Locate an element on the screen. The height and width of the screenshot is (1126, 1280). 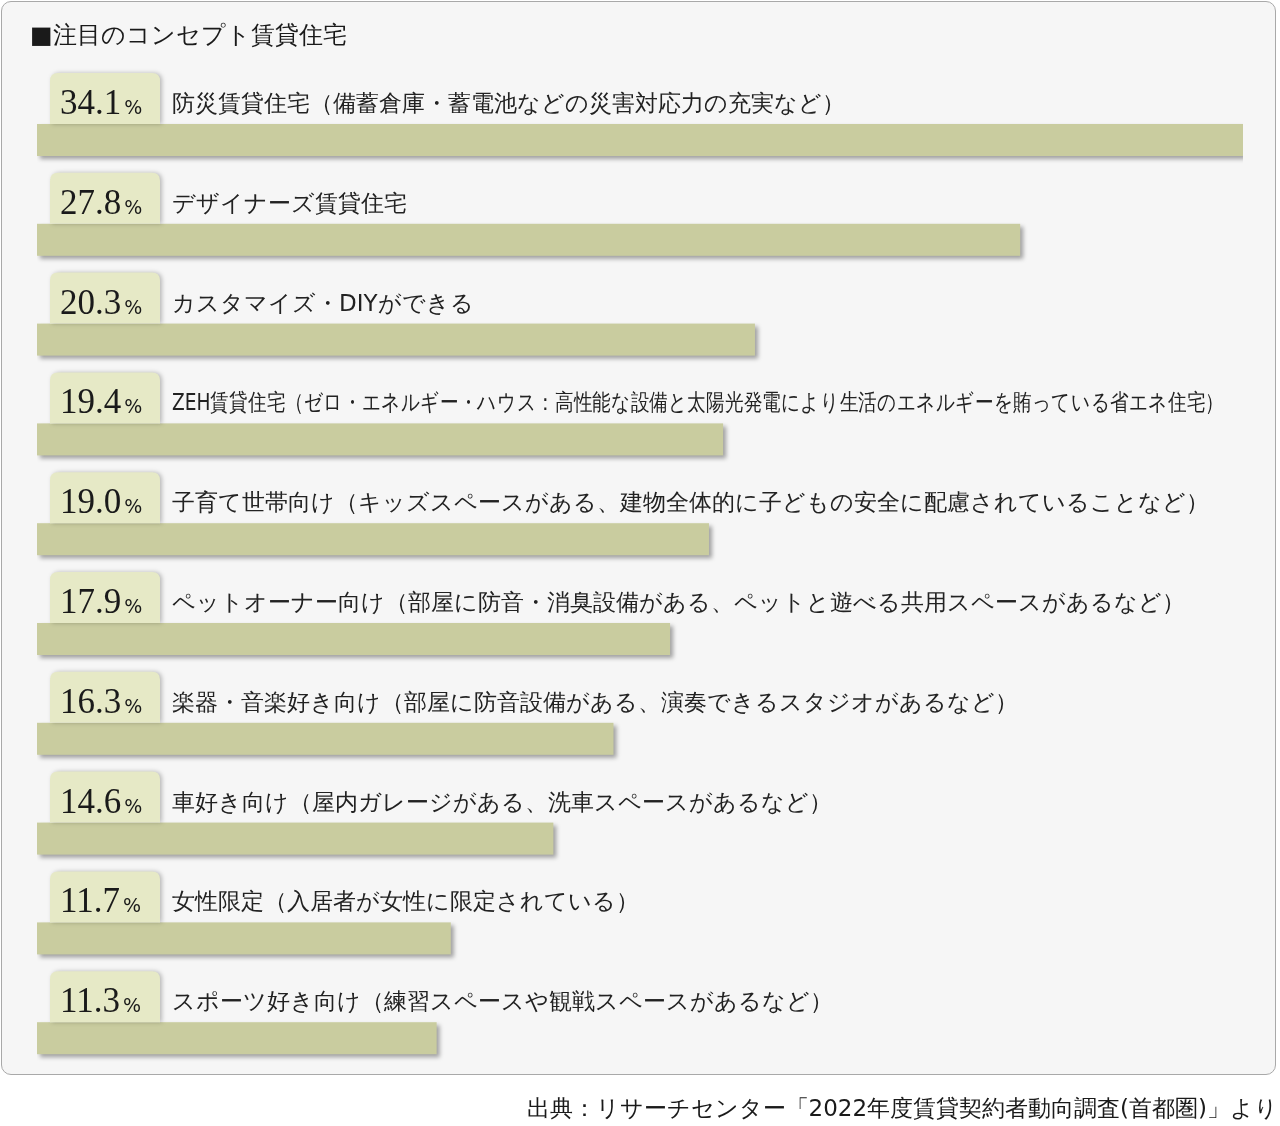
chart-title: ■注目のコンセプト賃貸住宅 is located at coordinates (188, 35).